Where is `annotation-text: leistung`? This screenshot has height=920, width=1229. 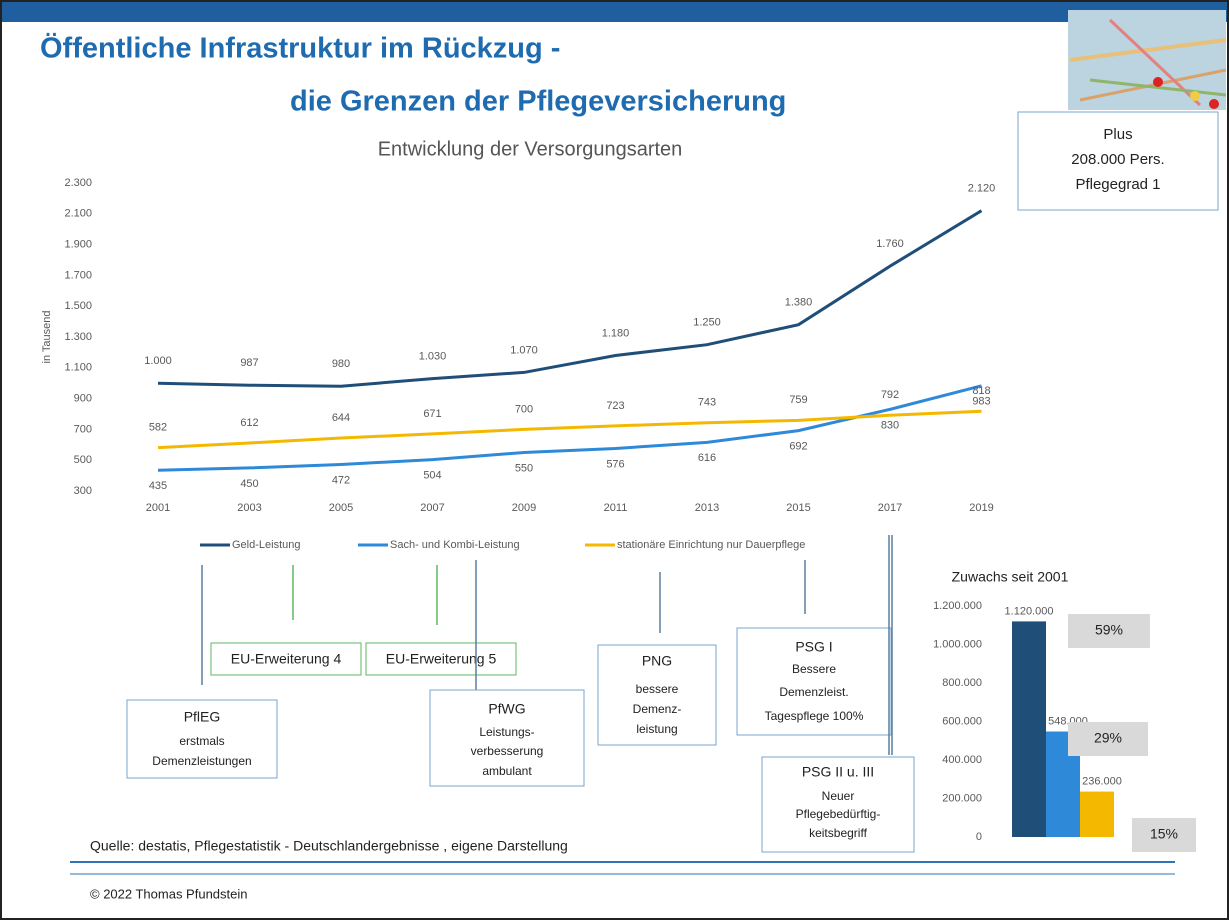
annotation-text: leistung is located at coordinates (656, 729).